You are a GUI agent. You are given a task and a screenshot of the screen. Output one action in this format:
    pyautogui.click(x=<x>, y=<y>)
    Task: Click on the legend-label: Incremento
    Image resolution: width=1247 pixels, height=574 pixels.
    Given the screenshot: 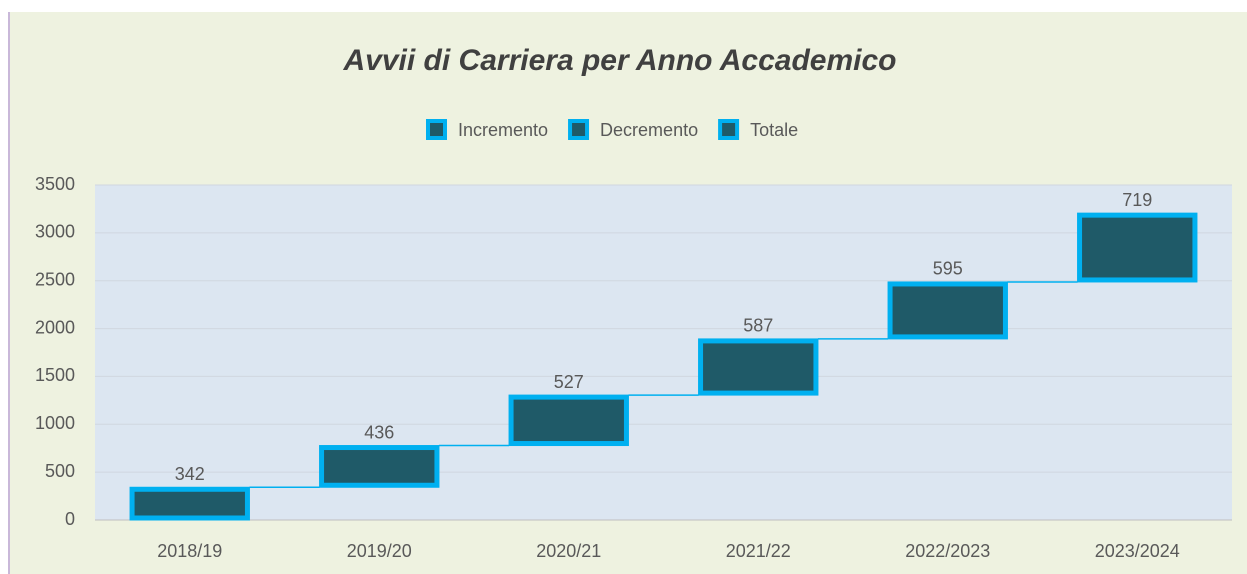 What is the action you would take?
    pyautogui.click(x=503, y=130)
    